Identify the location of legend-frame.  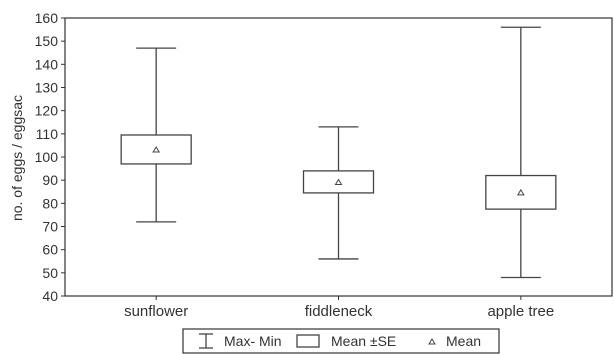
(341, 341).